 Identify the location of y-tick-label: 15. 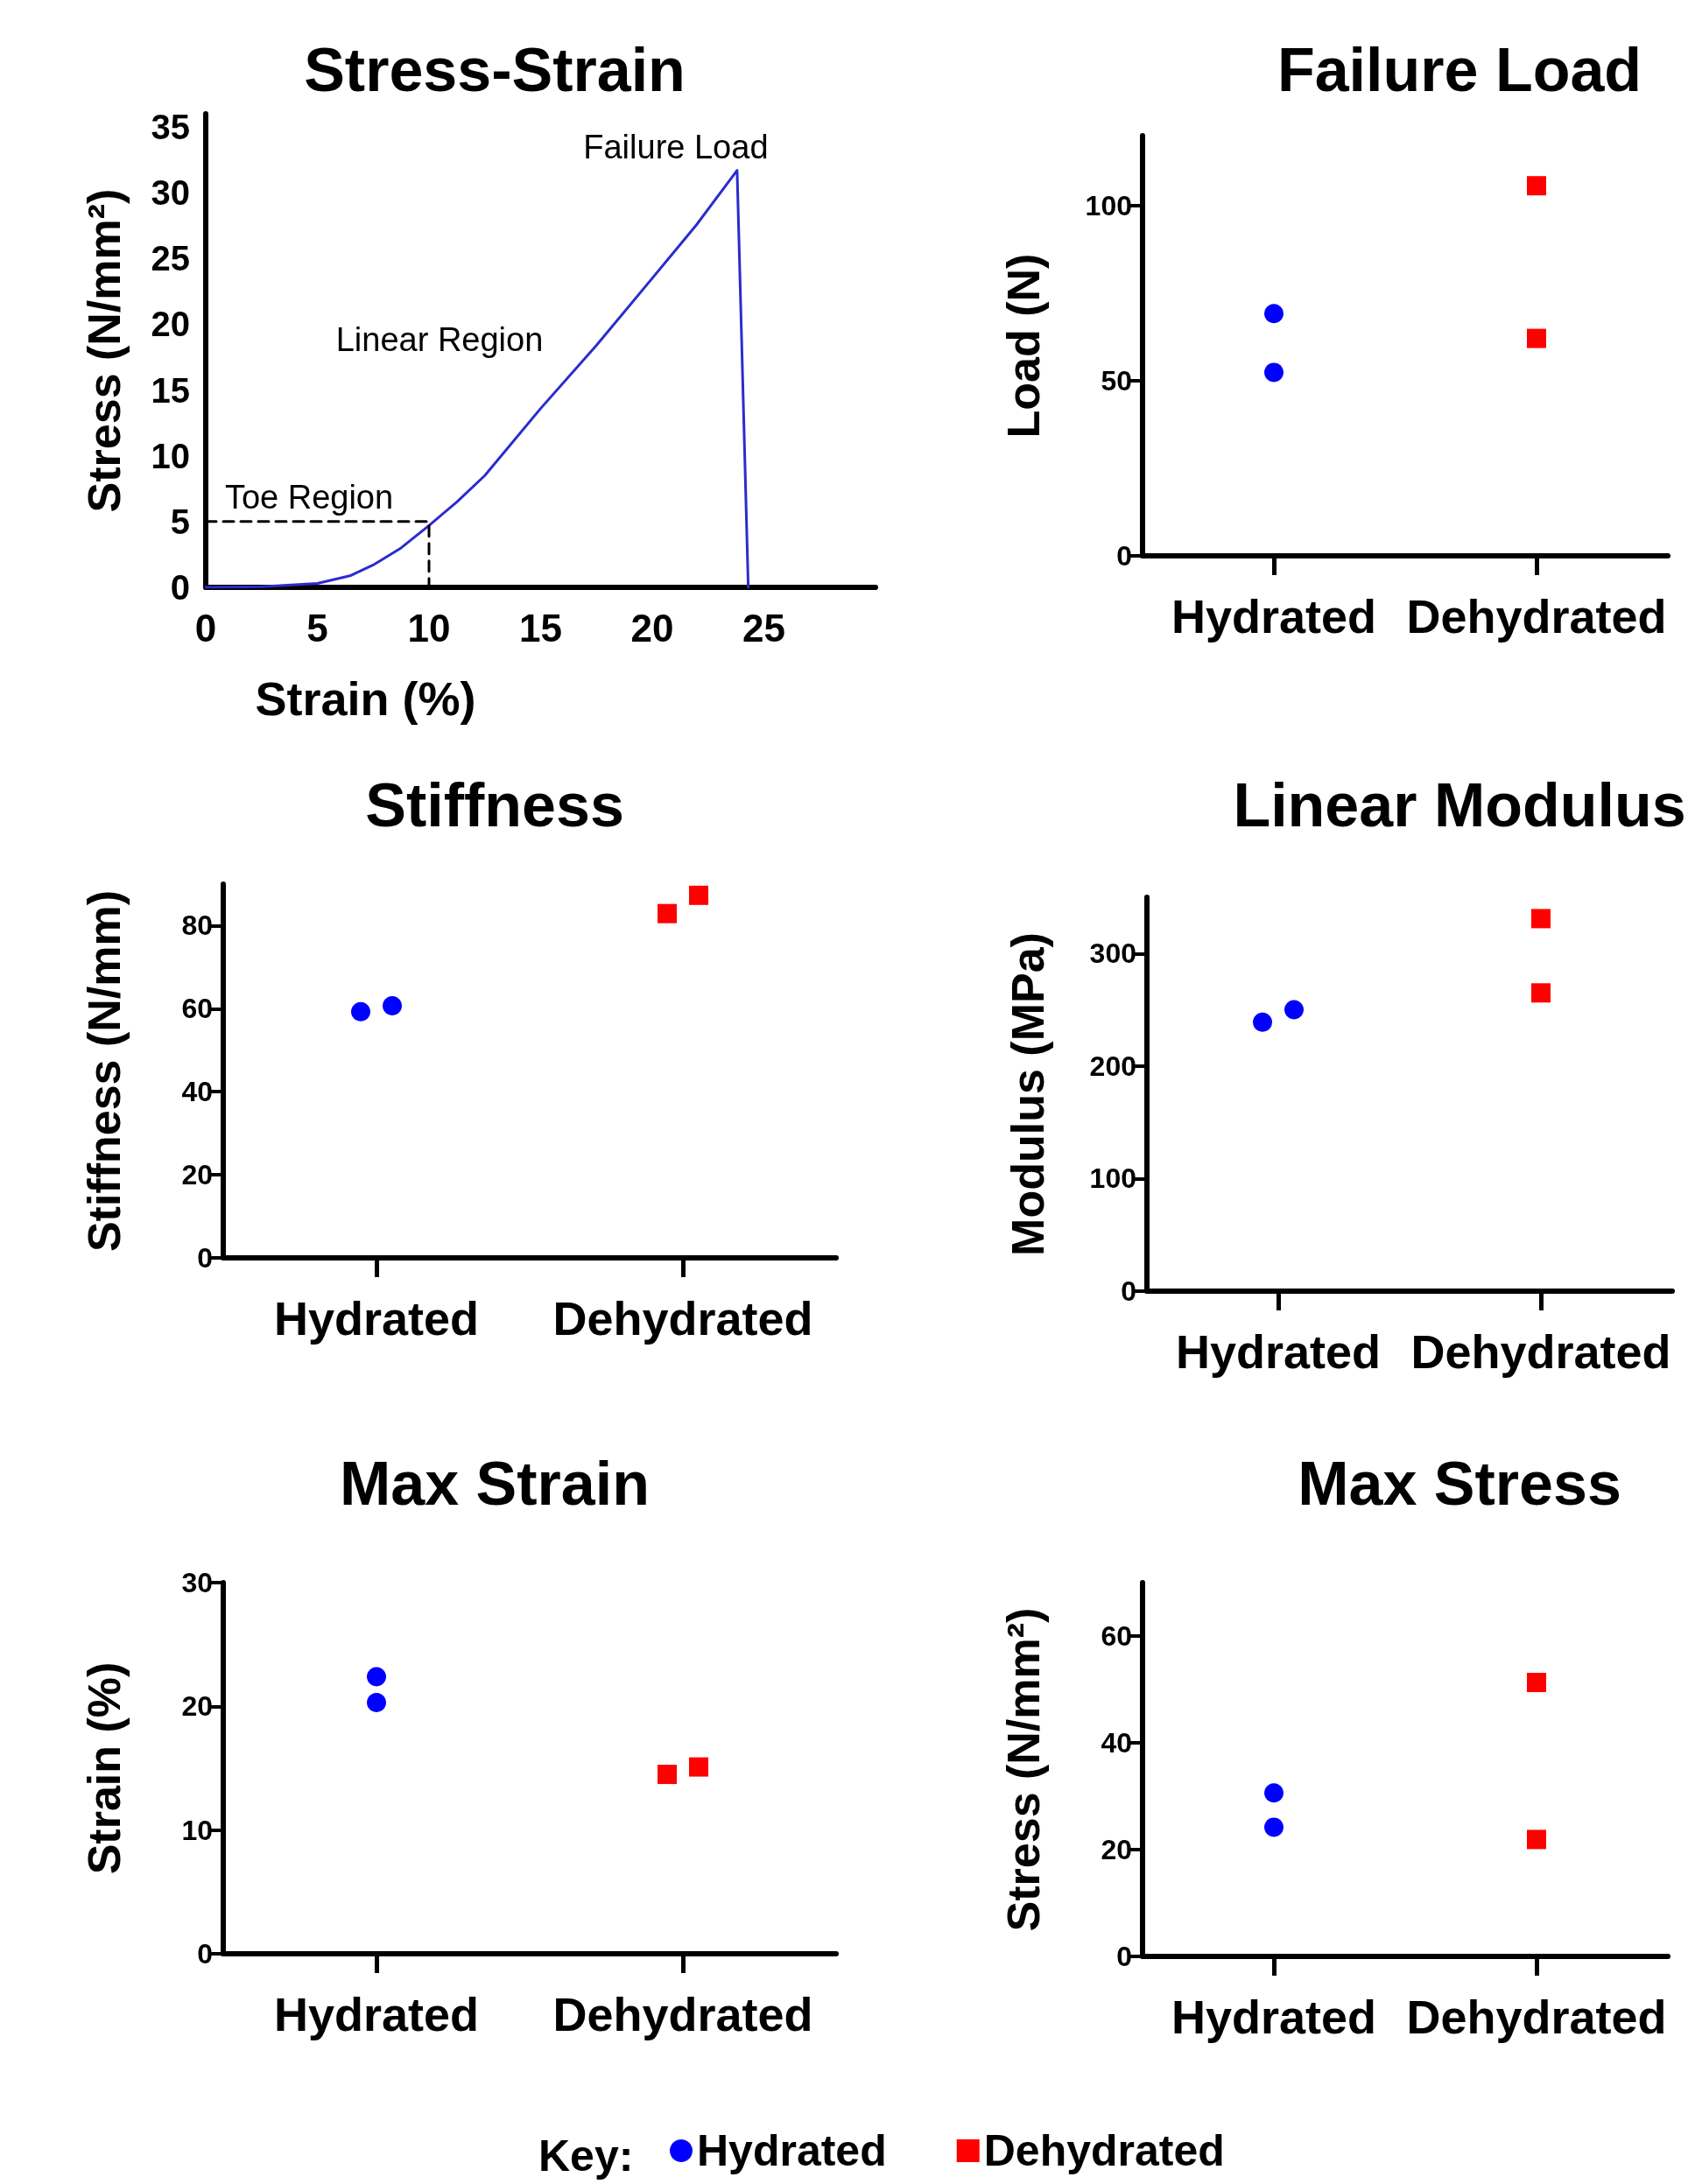
(170, 390).